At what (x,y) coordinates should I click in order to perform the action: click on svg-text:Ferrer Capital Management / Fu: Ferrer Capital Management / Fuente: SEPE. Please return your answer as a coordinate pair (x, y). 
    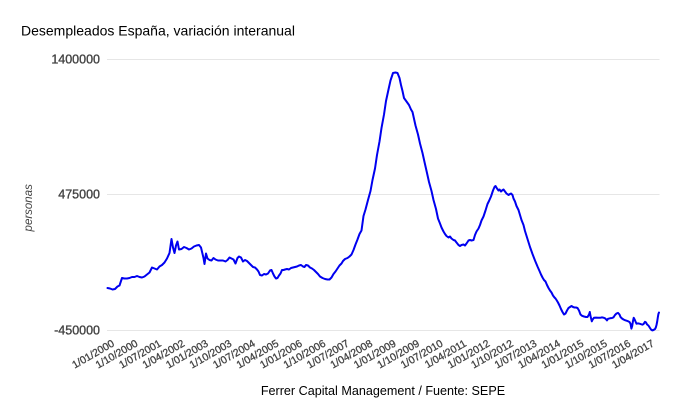
    Looking at the image, I should click on (383, 391).